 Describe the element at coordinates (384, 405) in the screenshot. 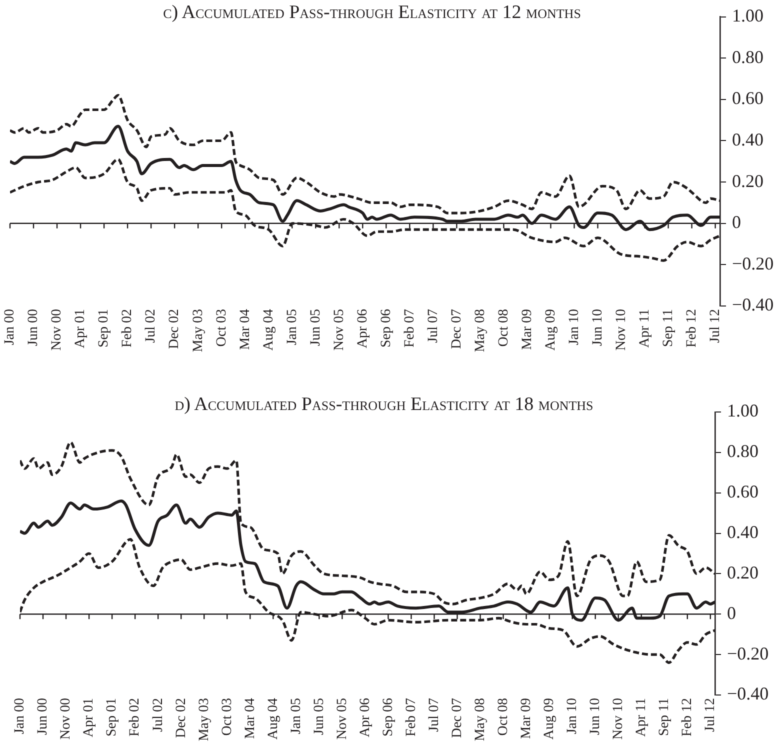

I see `chart-title: d) Accumulated Pass-through Elasticity at 18 months` at that location.